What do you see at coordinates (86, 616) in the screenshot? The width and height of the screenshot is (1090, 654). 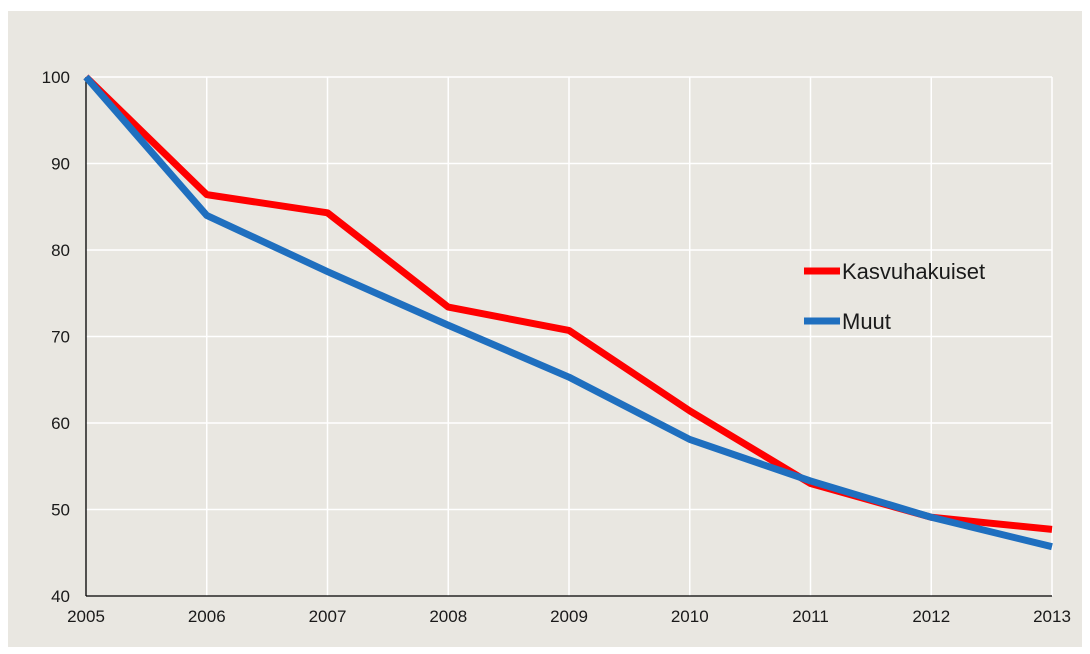 I see `x-tick-label: 2005` at bounding box center [86, 616].